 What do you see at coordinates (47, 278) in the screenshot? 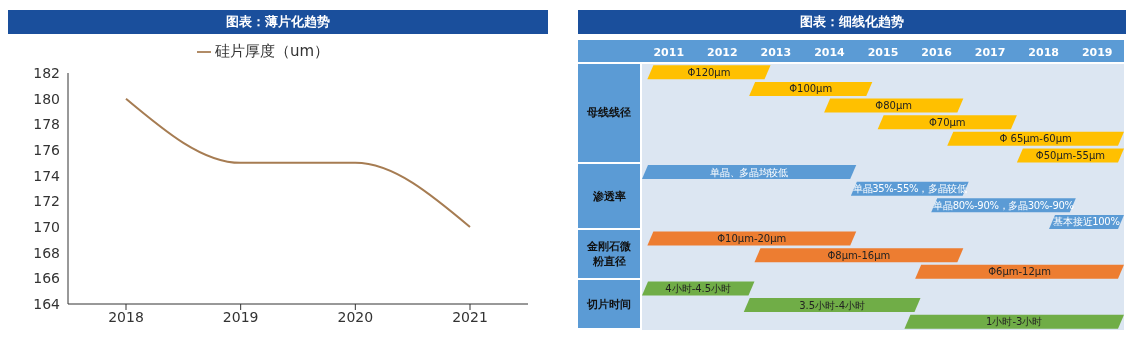
I see `y-tick-label: 166` at bounding box center [47, 278].